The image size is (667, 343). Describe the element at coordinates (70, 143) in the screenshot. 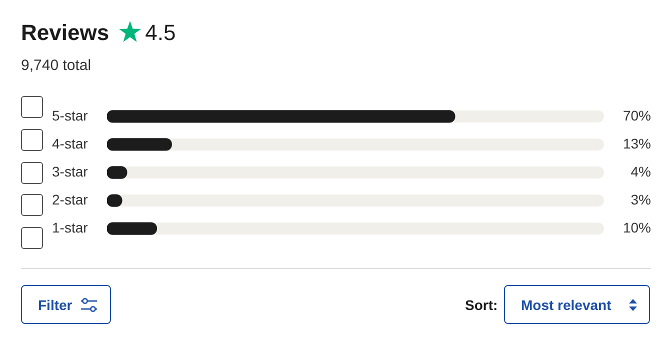

I see `y-tick-label: 4-star` at that location.